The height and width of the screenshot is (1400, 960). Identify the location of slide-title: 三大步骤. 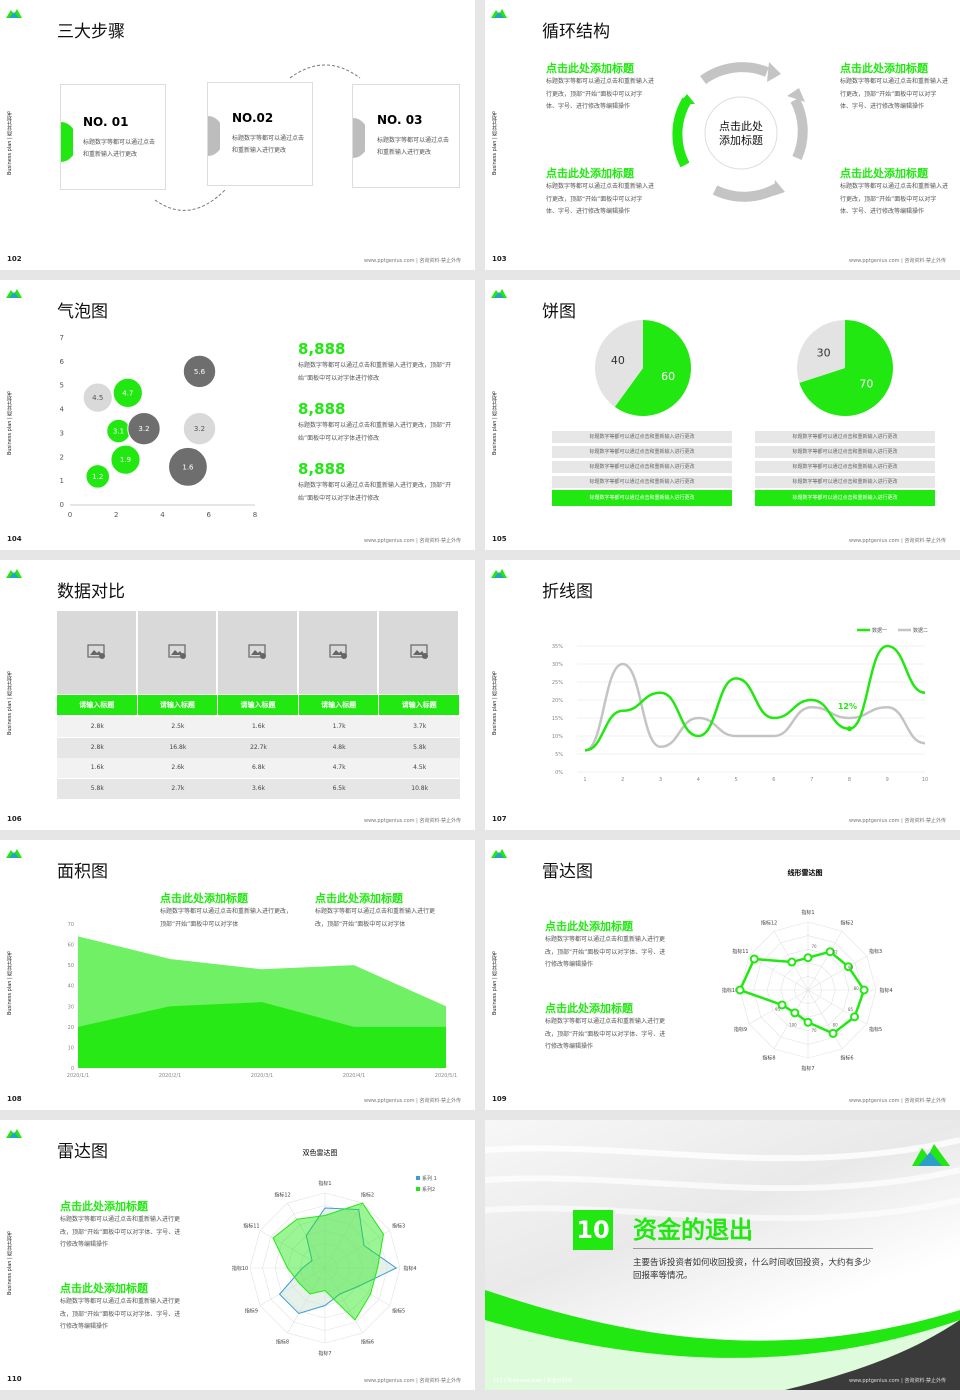
(91, 32).